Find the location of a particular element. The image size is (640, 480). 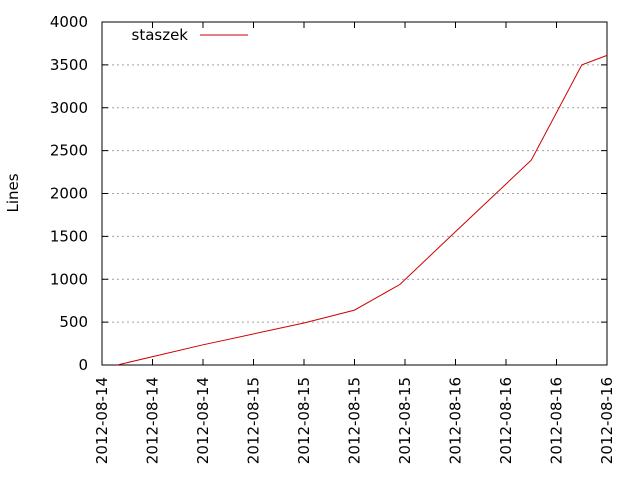

y-tick-label: 4000 is located at coordinates (69, 22).